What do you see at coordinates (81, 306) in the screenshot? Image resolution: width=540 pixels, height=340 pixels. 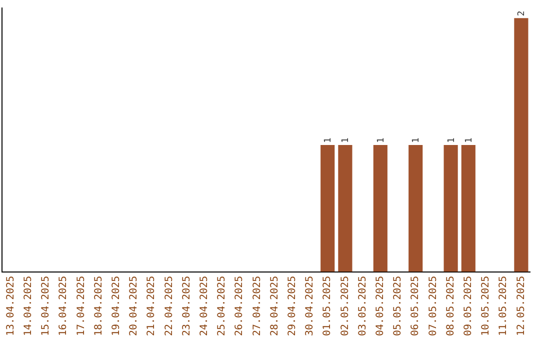 I see `x-tick-label: 17.04.2025` at bounding box center [81, 306].